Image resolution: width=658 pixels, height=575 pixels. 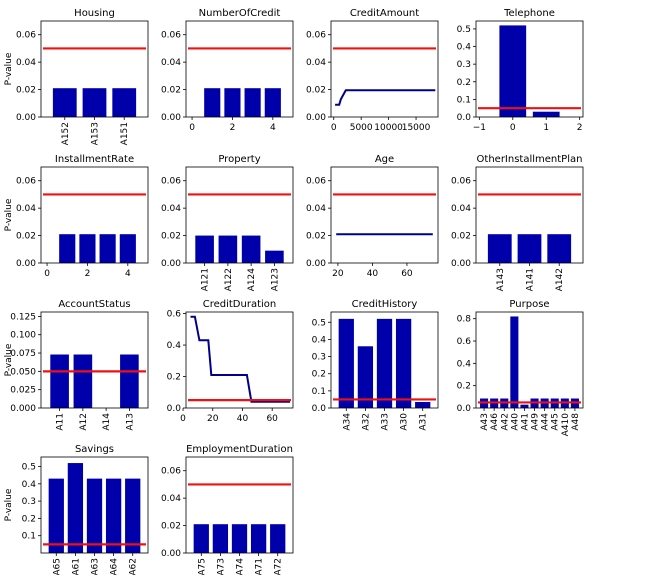 What do you see at coordinates (84, 422) in the screenshot?
I see `x-tick-label: A12` at bounding box center [84, 422].